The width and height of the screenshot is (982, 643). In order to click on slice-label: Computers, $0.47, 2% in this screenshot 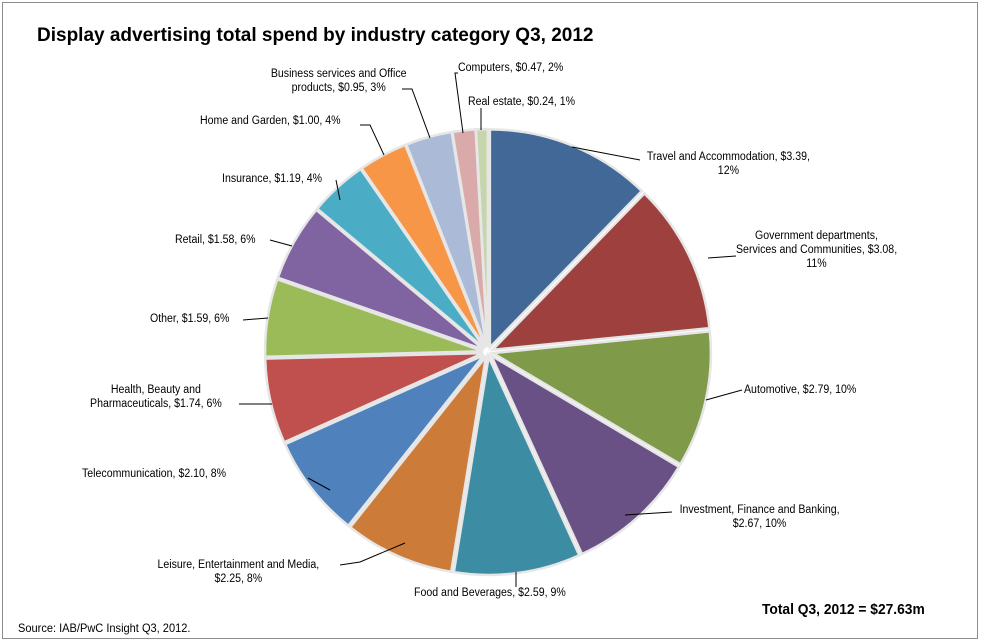, I will do `click(510, 68)`.